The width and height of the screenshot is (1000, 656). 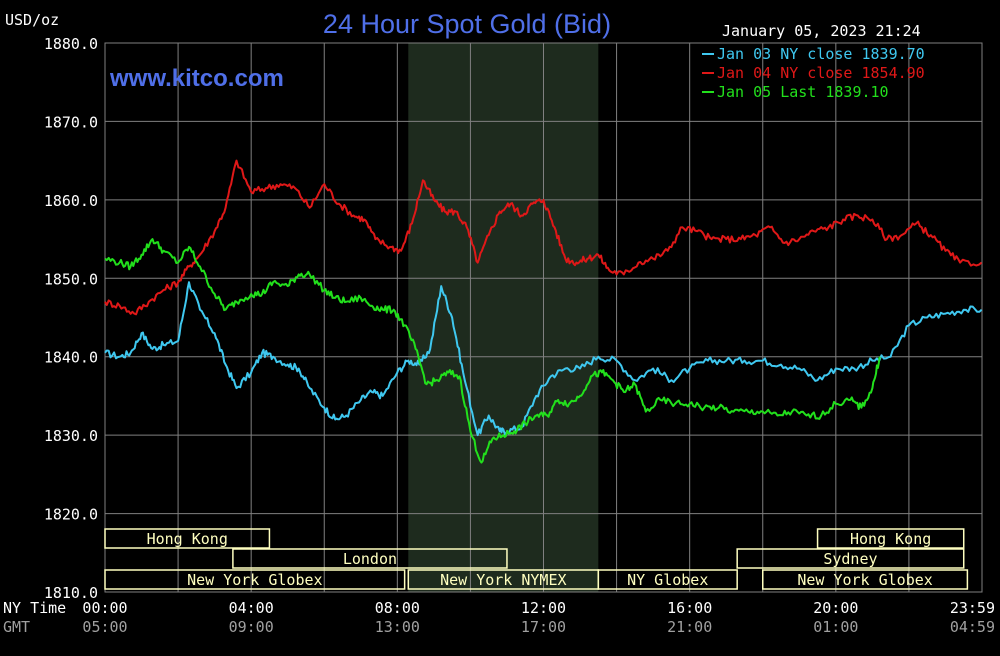 What do you see at coordinates (71, 201) in the screenshot?
I see `y-tick-label: 1860.0` at bounding box center [71, 201].